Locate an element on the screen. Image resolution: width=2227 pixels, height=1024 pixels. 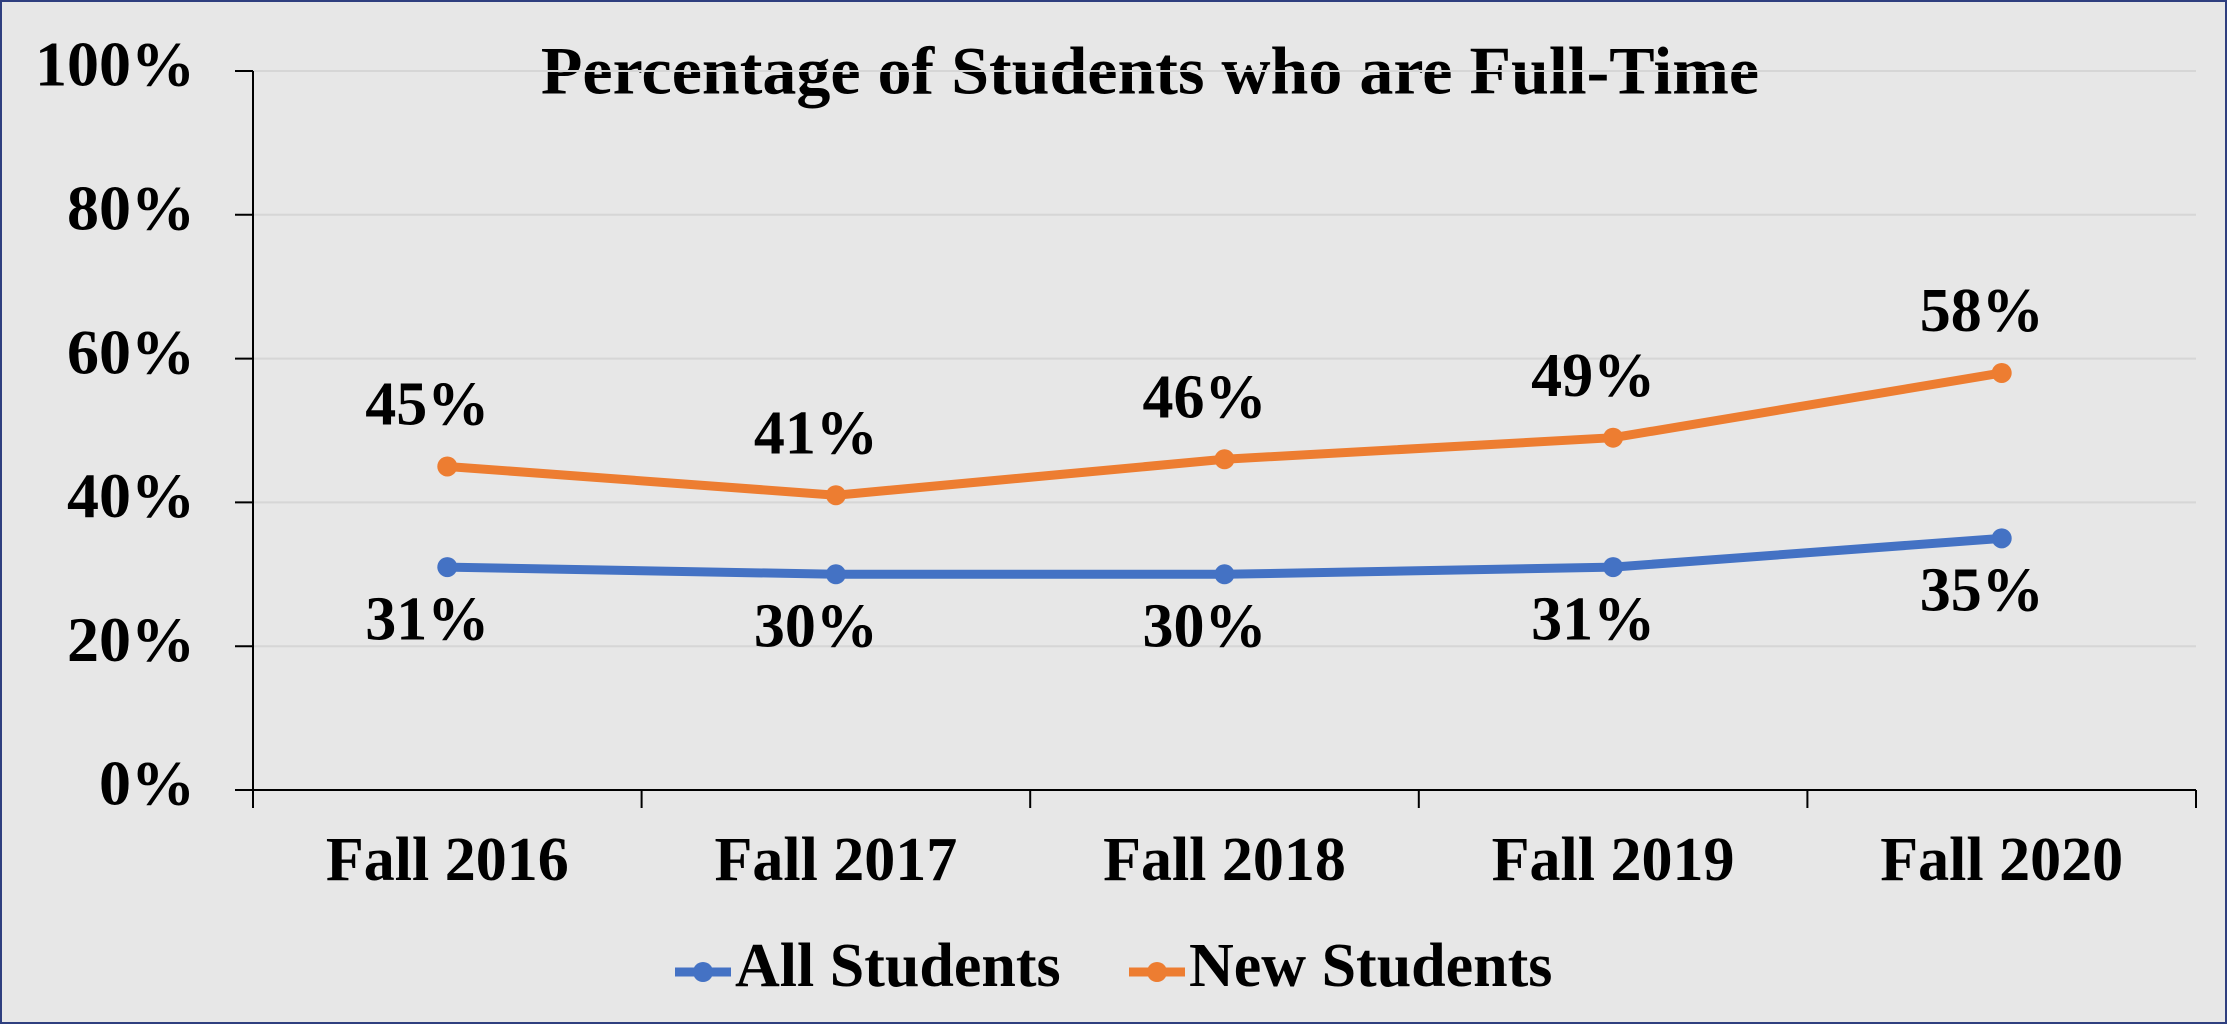
data-label: 49% is located at coordinates (1593, 376).